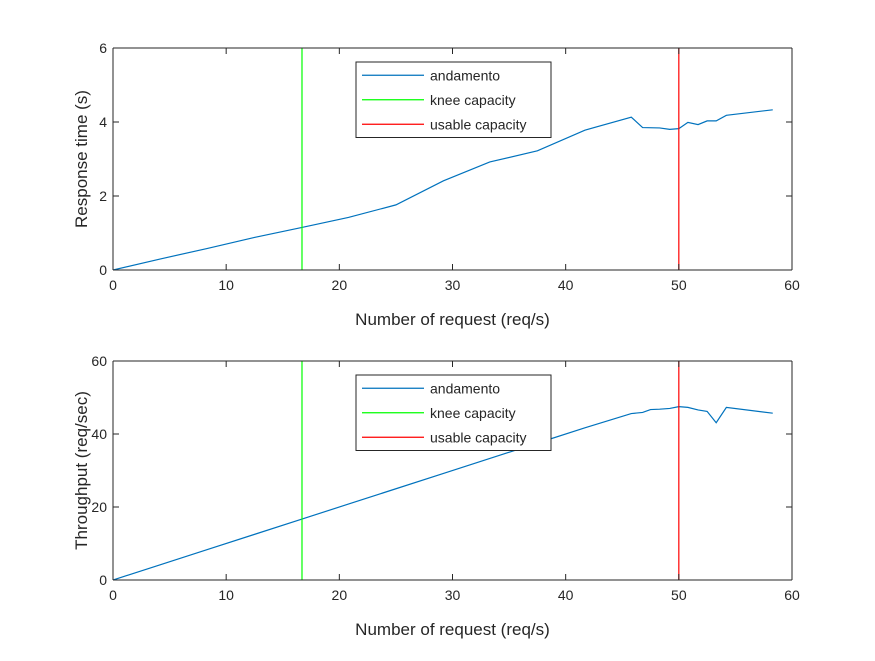 The width and height of the screenshot is (875, 661). I want to click on y-axis-label: Response time (s), so click(81, 159).